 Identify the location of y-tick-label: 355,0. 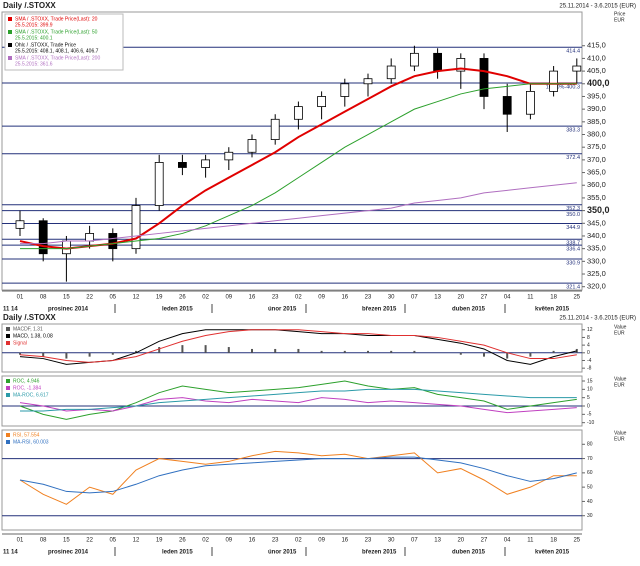
(596, 197).